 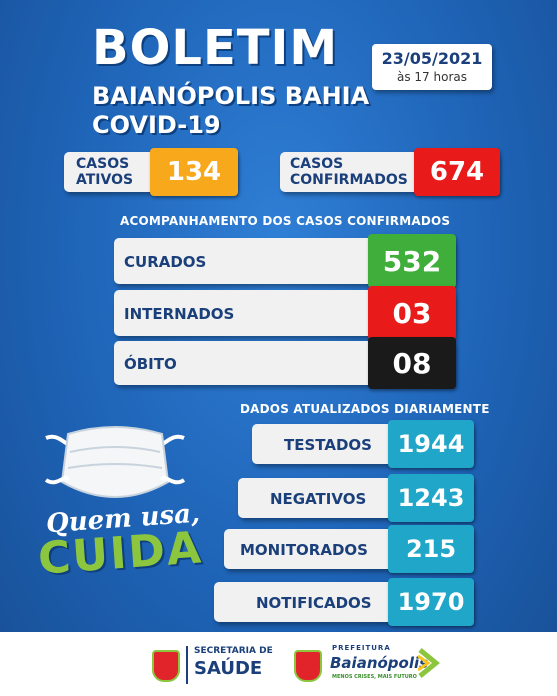 I want to click on date-box: 23/05/2021 às 17 horas, so click(x=432, y=67).